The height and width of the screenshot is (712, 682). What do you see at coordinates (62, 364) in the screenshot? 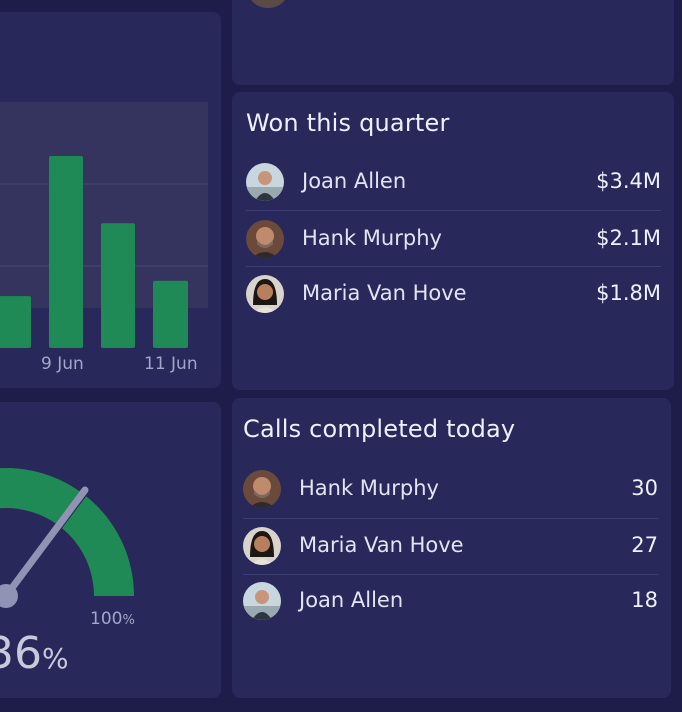
I see `x-tick-9-jun: 9 Jun` at bounding box center [62, 364].